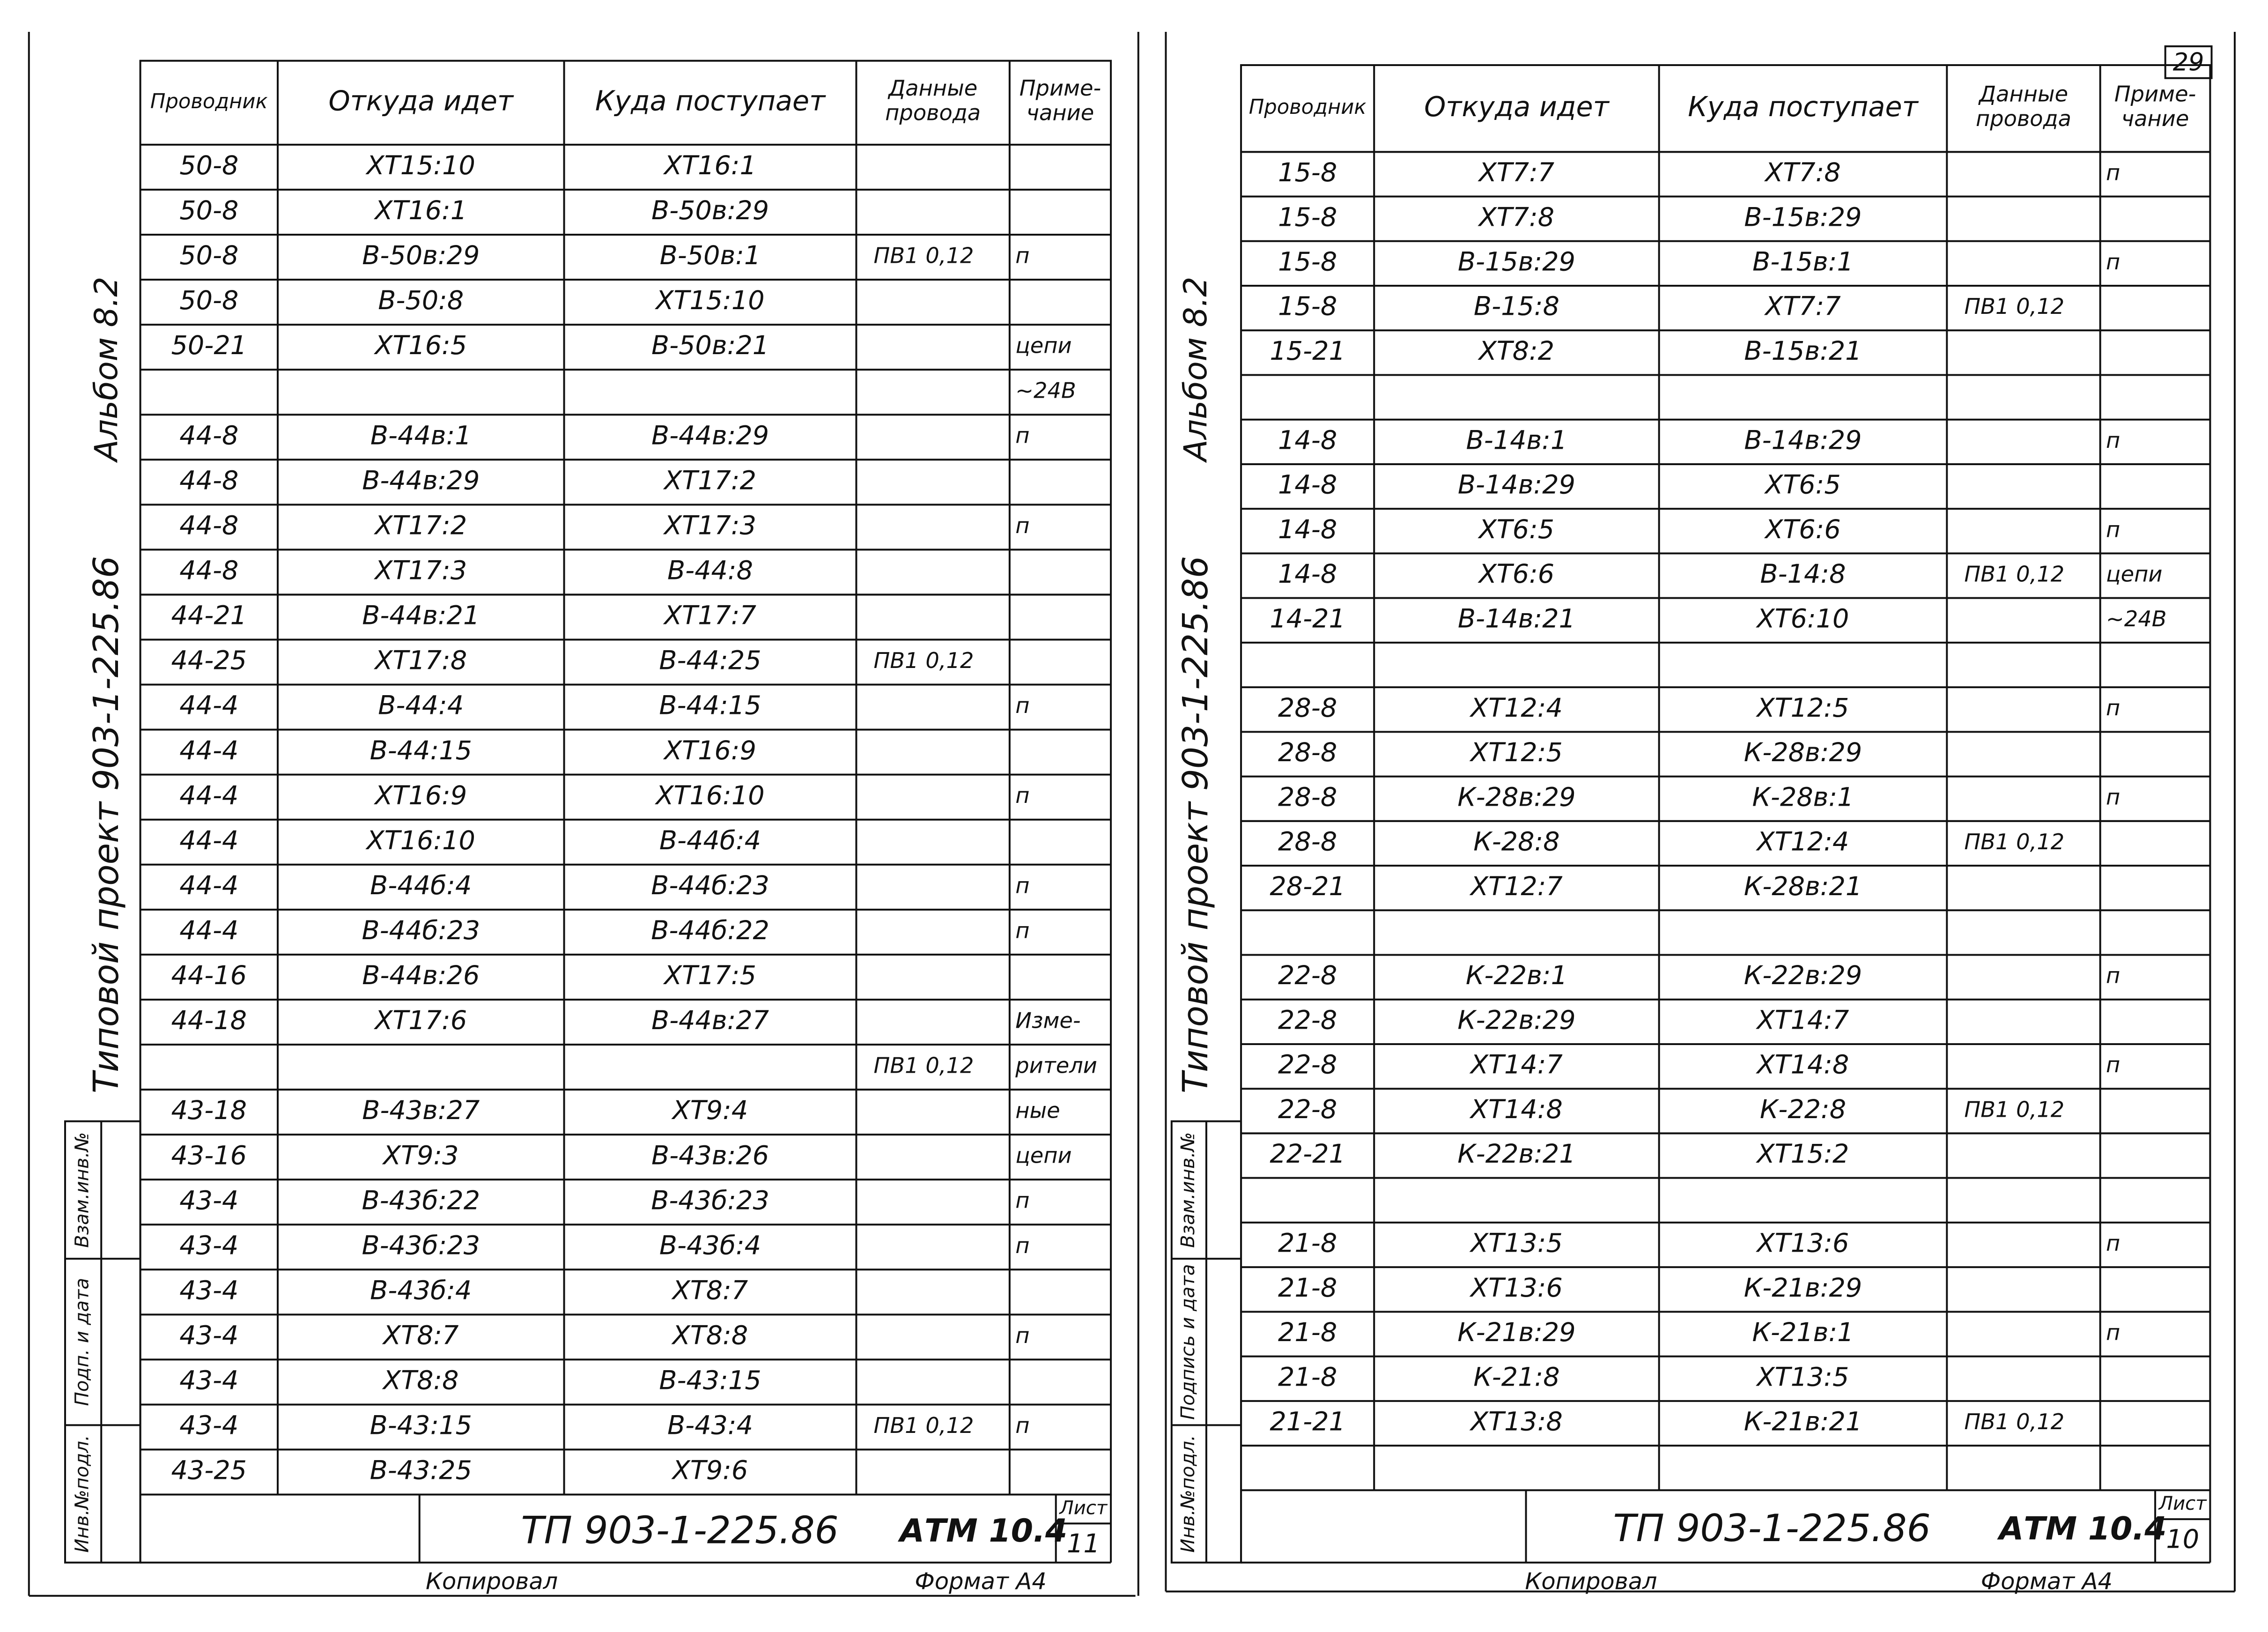 The image size is (2268, 1632). I want to click on table-cell: ХТ15:2, so click(1802, 1154).